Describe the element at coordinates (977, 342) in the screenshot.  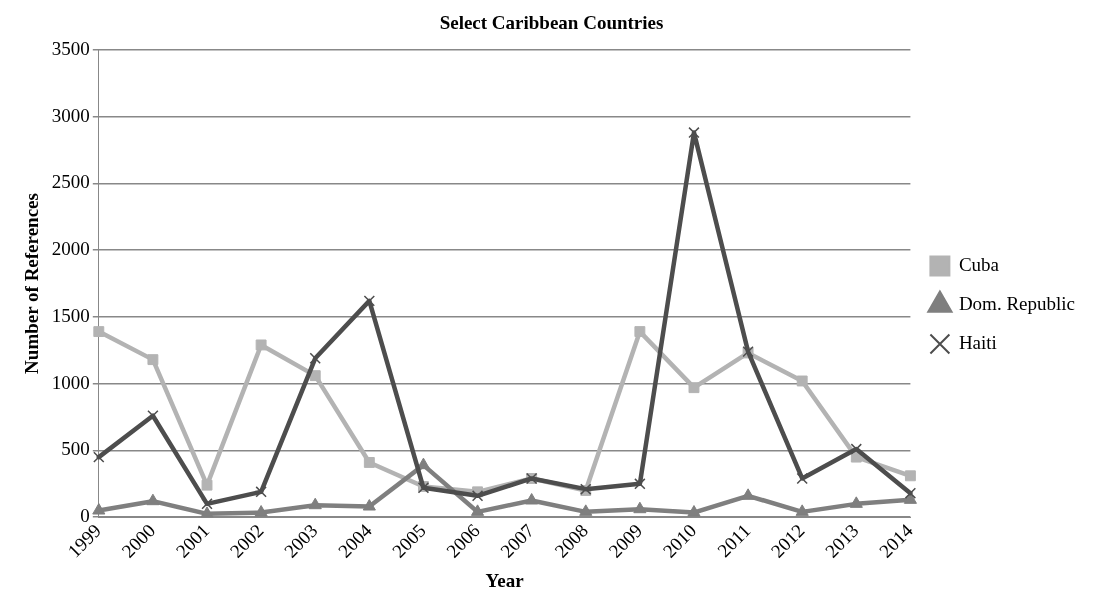
I see `legend-label: Haiti` at that location.